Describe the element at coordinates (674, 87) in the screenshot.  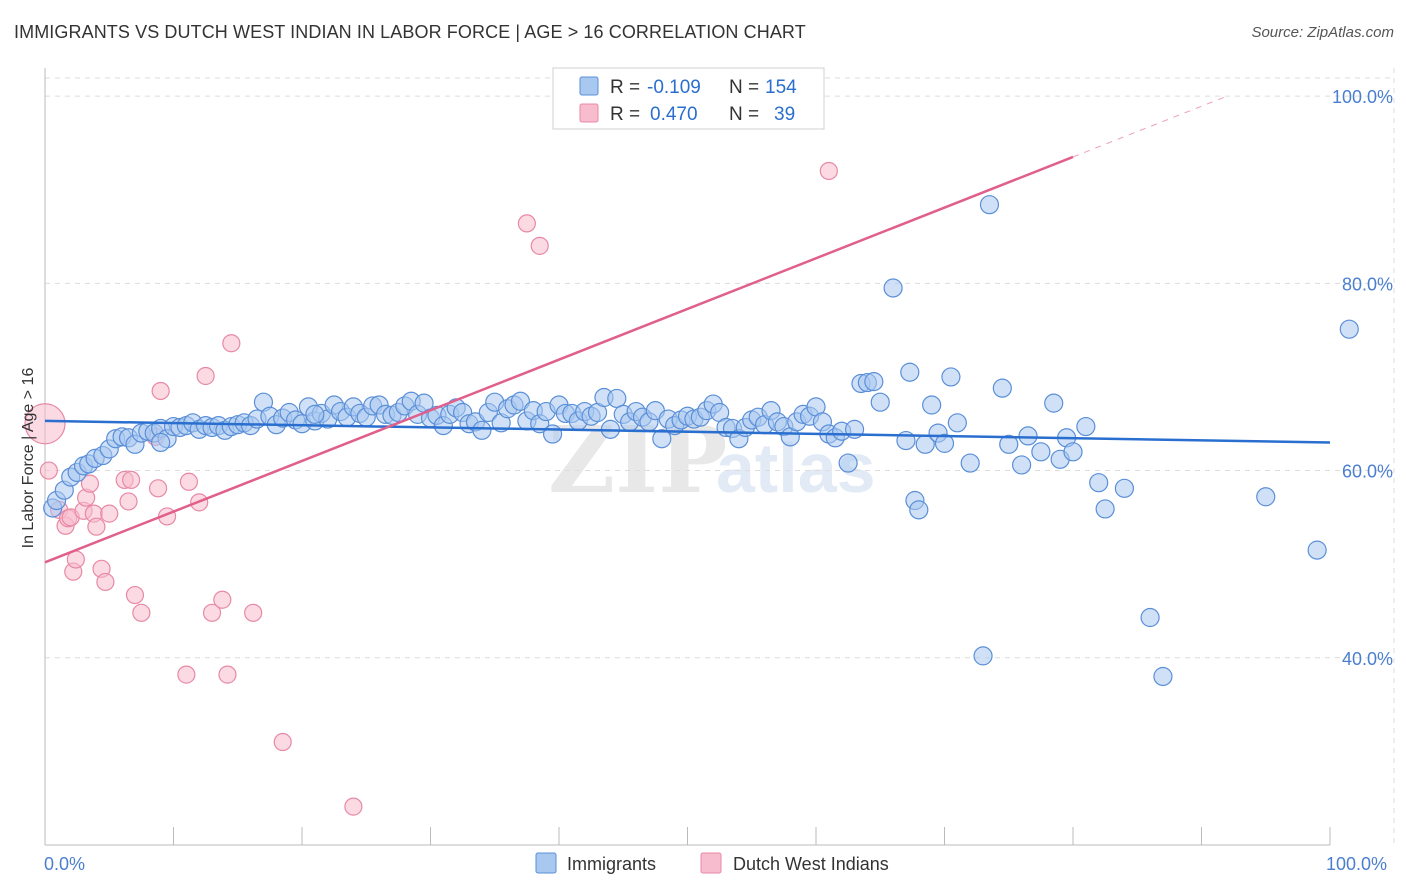
I see `stats-r-value-1: -0.109` at that location.